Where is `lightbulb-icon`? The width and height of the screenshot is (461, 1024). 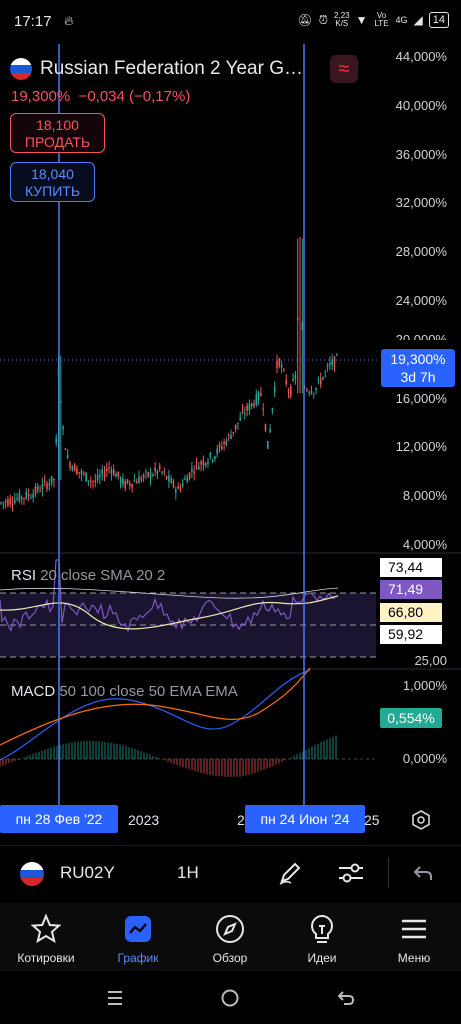
lightbulb-icon is located at coordinates (322, 928).